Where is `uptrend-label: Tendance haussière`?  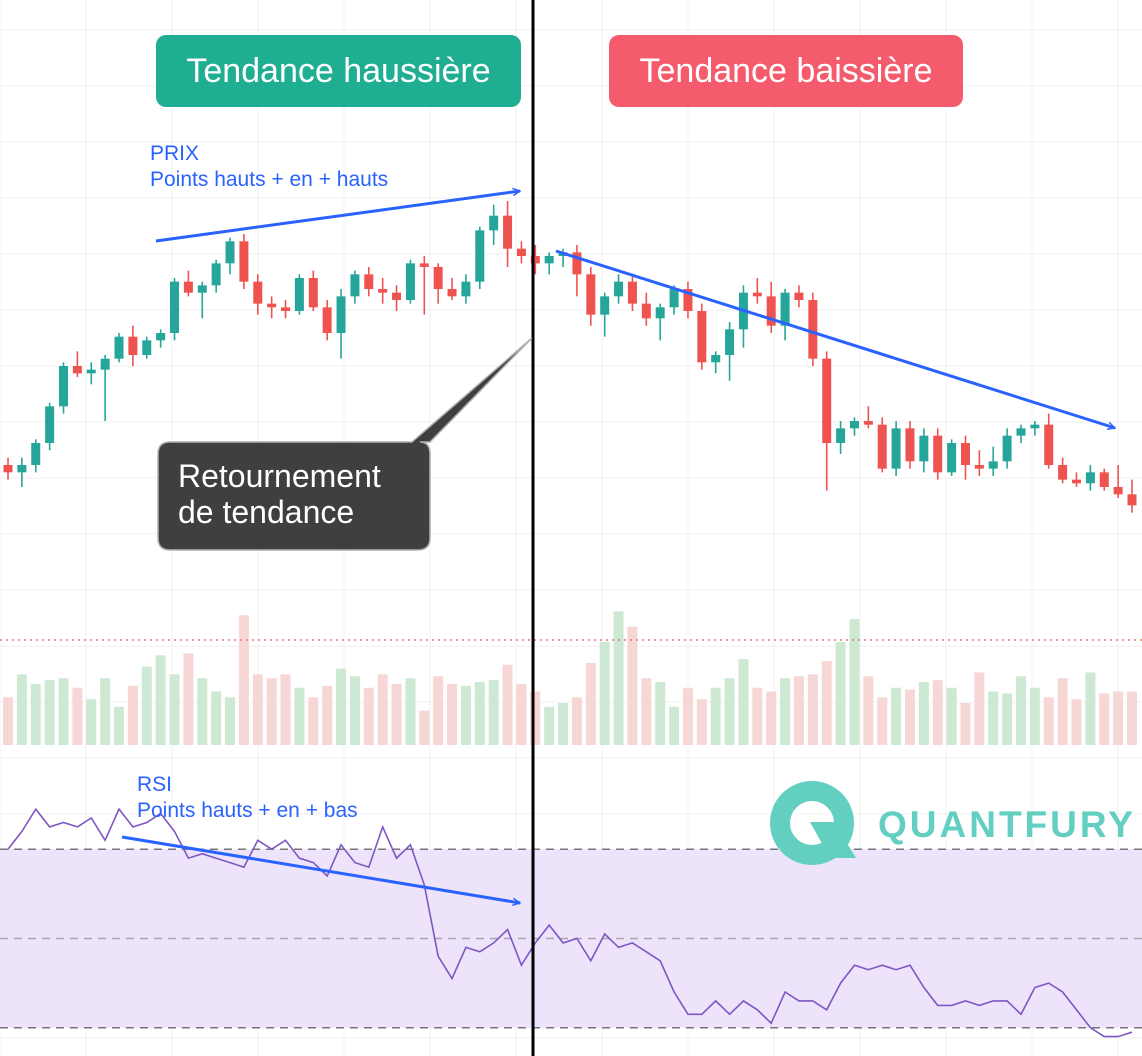
uptrend-label: Tendance haussière is located at coordinates (338, 71).